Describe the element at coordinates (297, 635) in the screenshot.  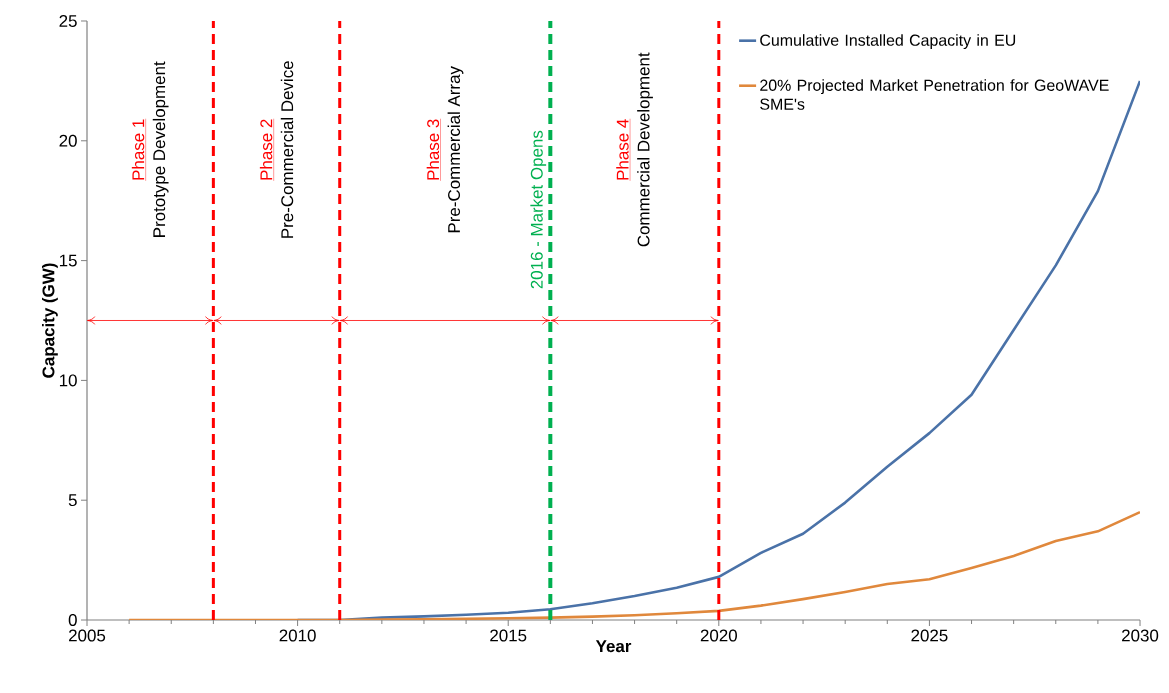
I see `x-tick-label: 2010` at that location.